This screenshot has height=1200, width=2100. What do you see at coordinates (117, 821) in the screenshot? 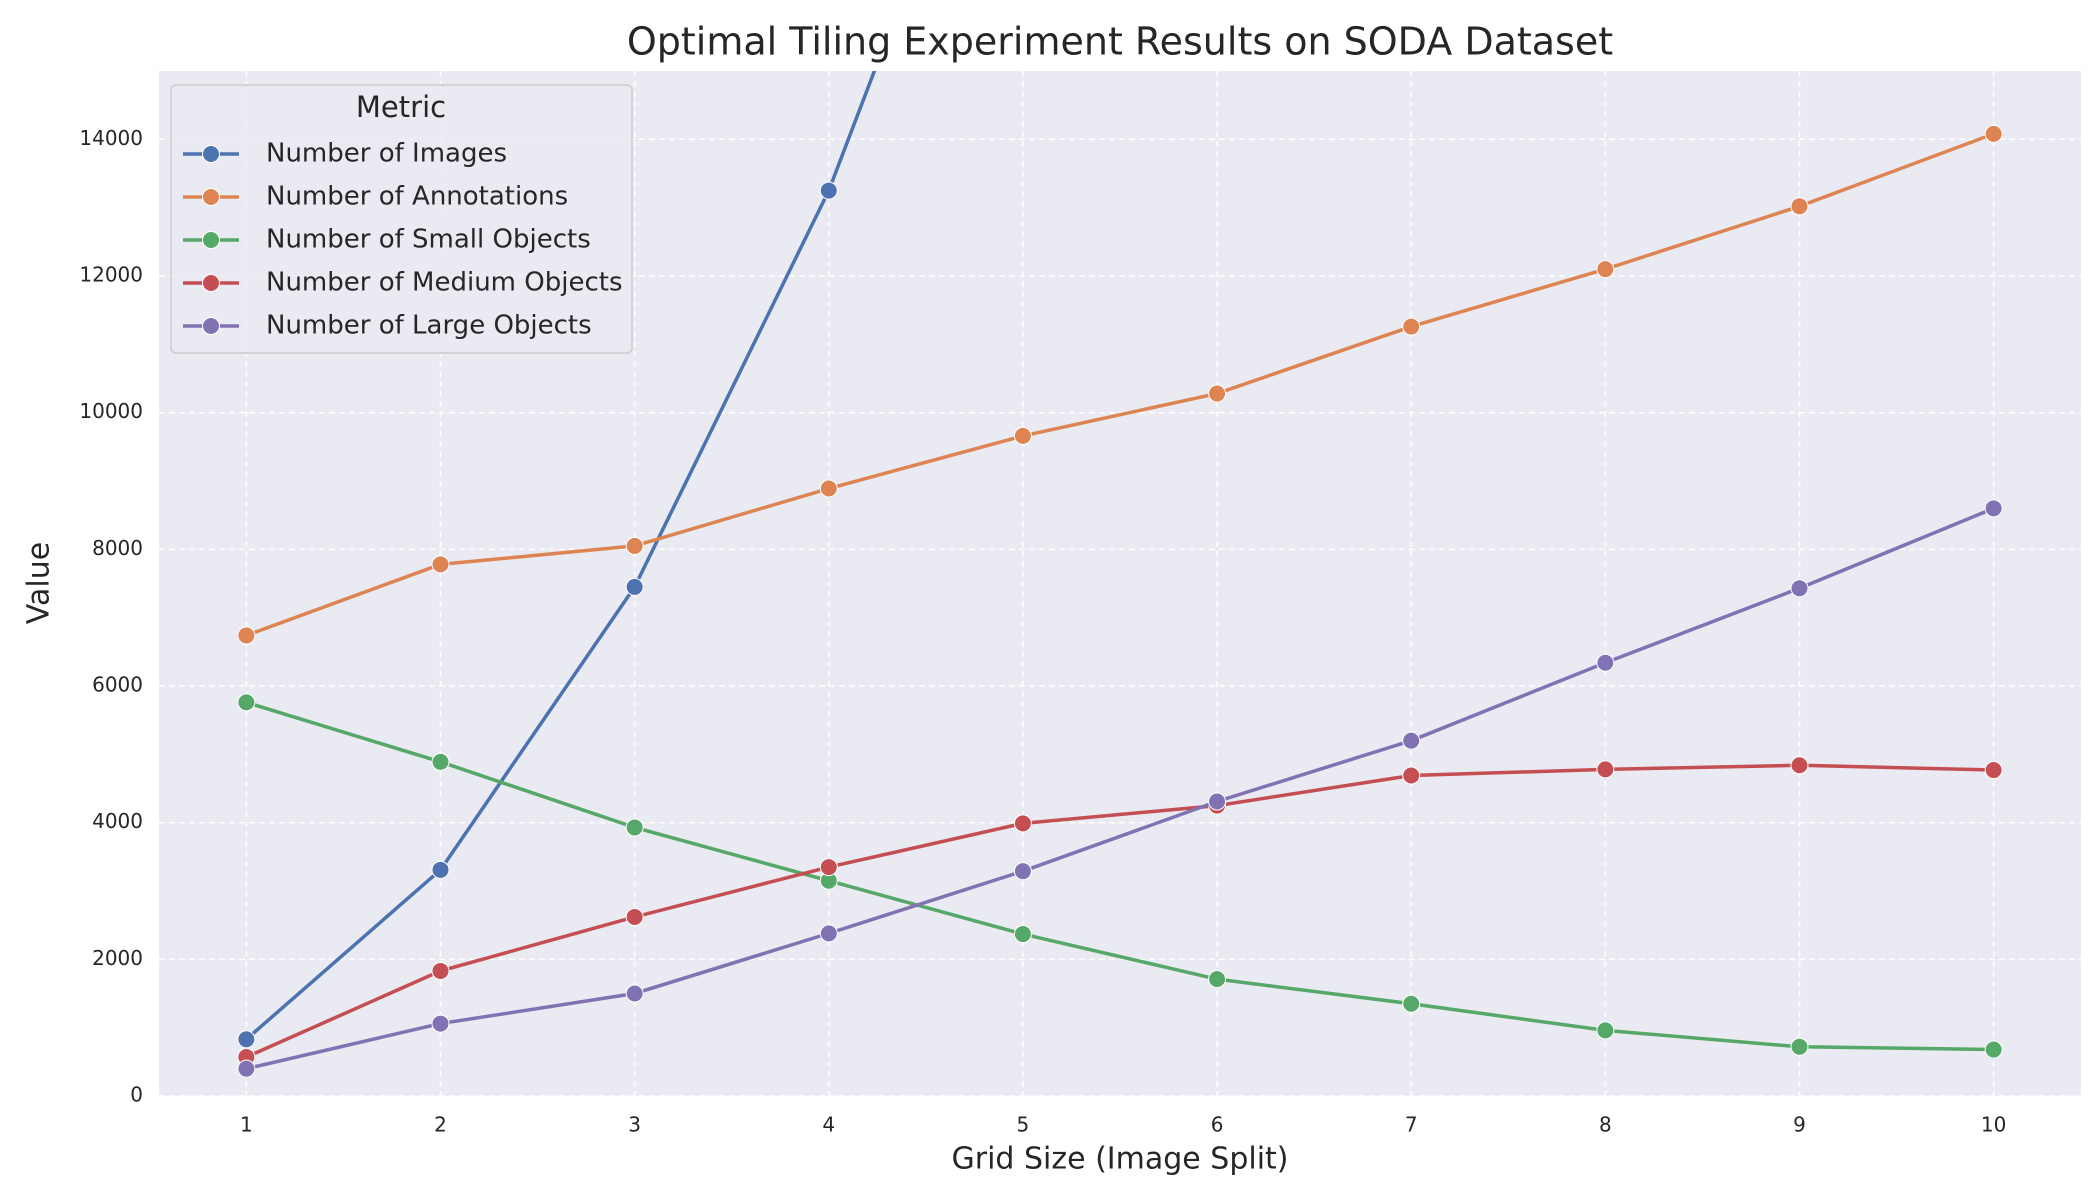
I see `y-tick-label: 4000` at bounding box center [117, 821].